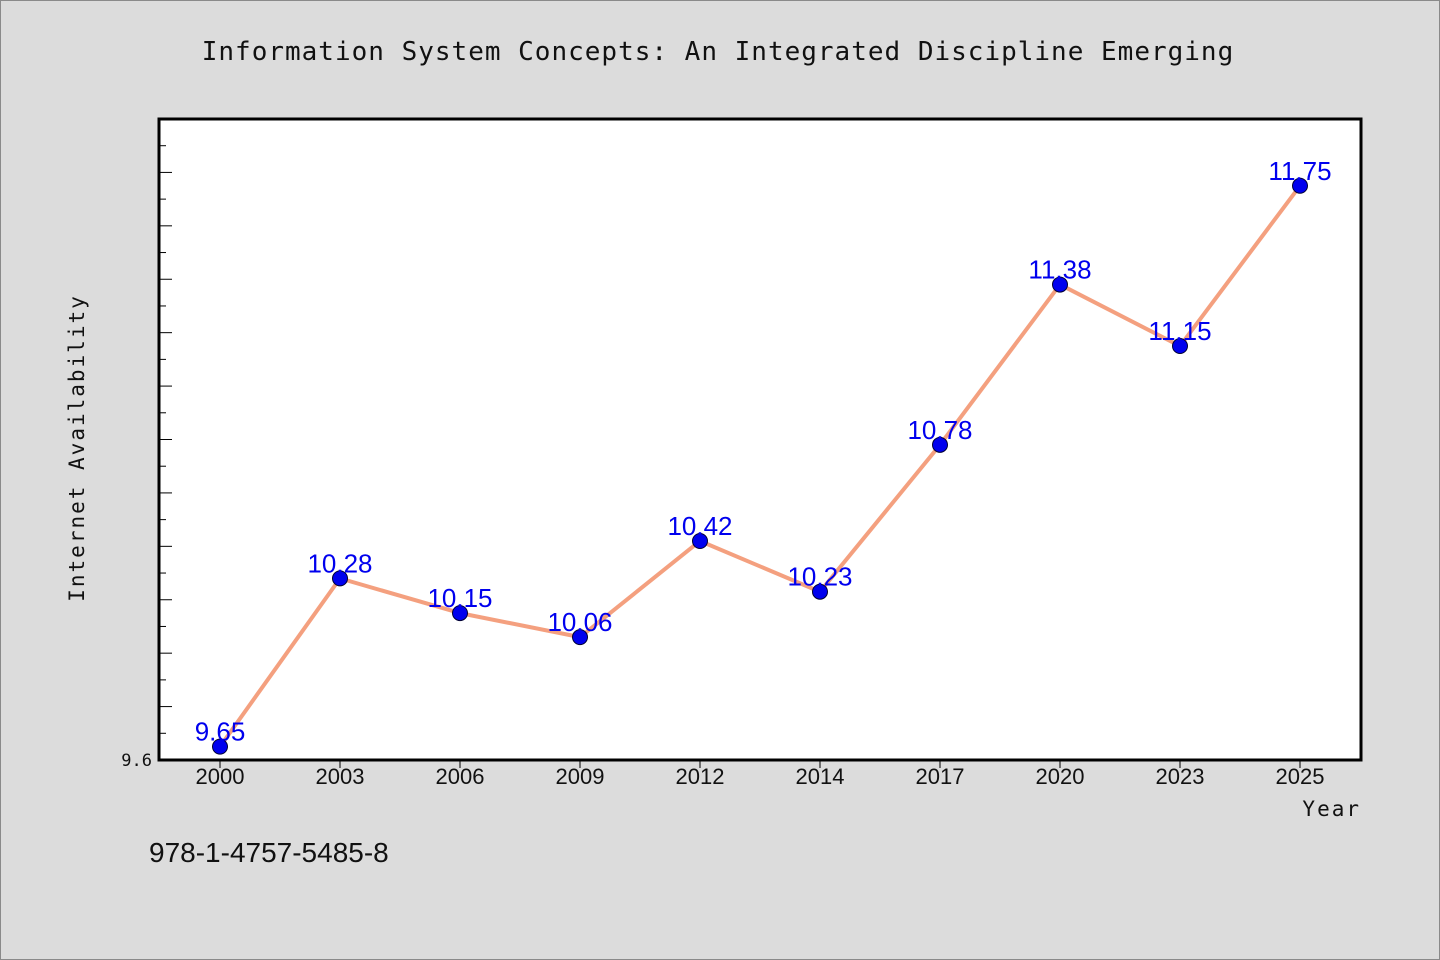  What do you see at coordinates (1180, 776) in the screenshot?
I see `x-tick-label: 2023` at bounding box center [1180, 776].